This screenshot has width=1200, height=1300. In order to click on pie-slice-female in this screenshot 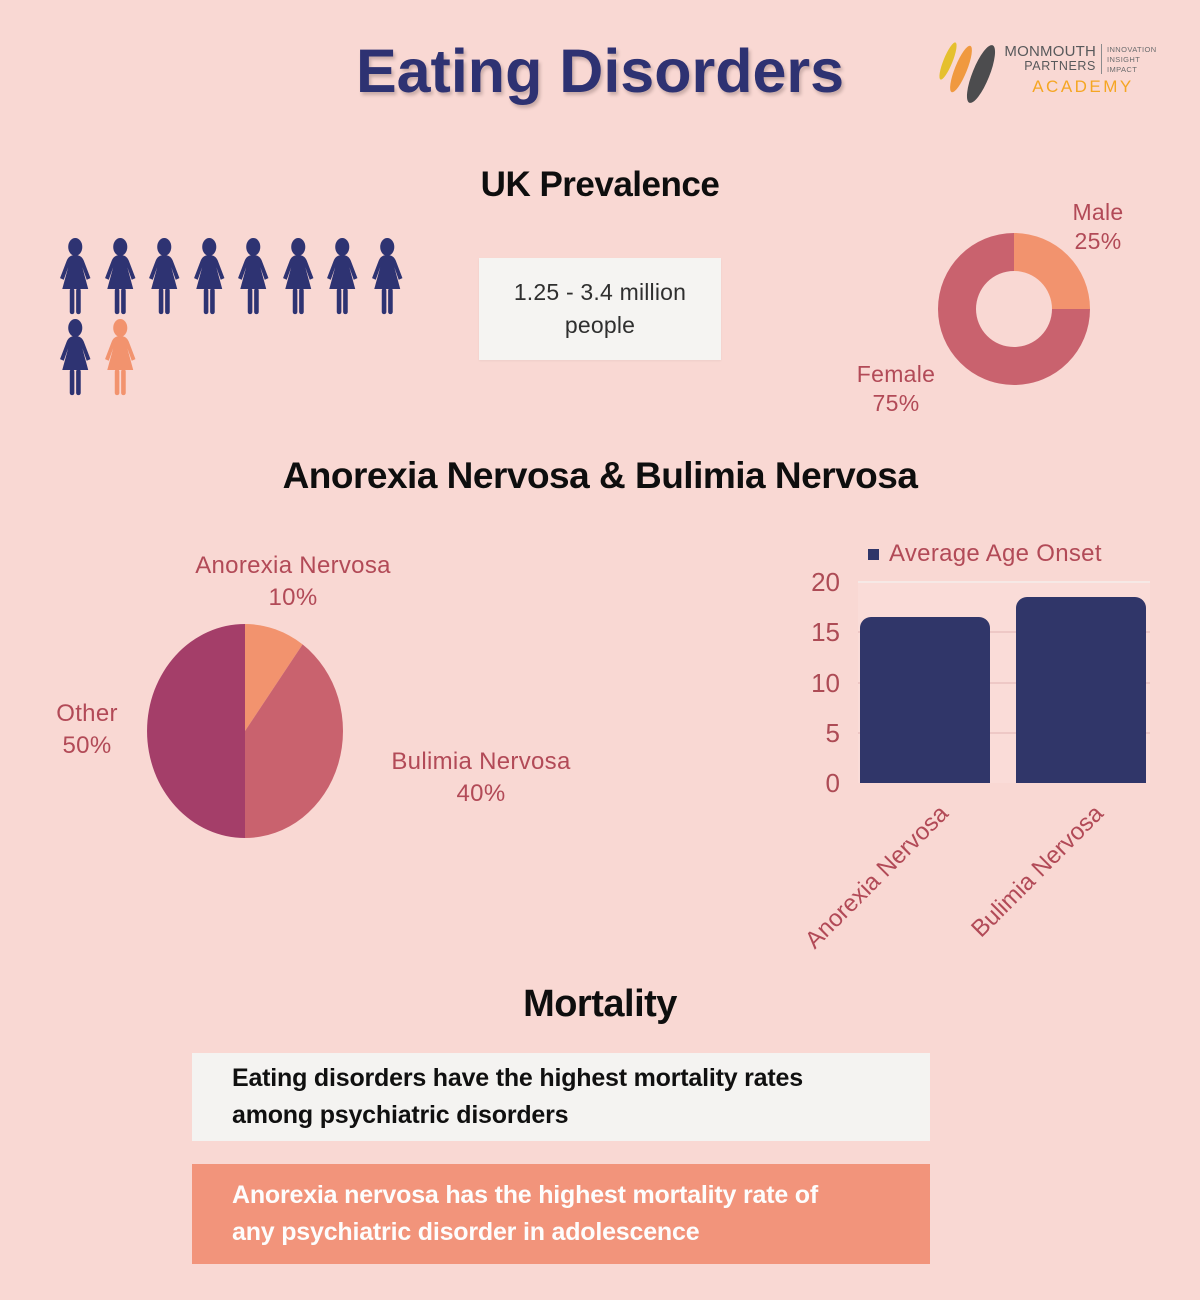, I will do `click(1014, 309)`.